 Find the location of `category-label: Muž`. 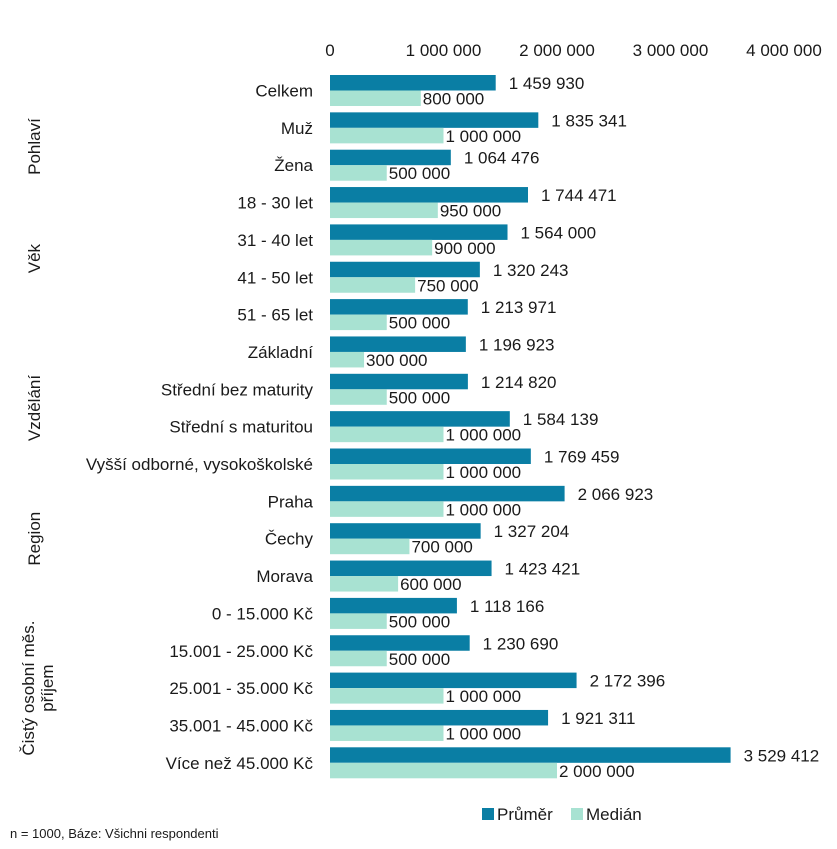

category-label: Muž is located at coordinates (297, 128).